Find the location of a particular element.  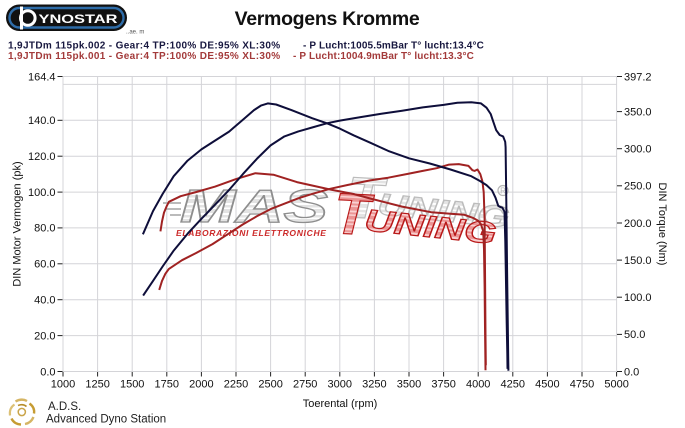

svg-text: 1500 is located at coordinates (132, 385).